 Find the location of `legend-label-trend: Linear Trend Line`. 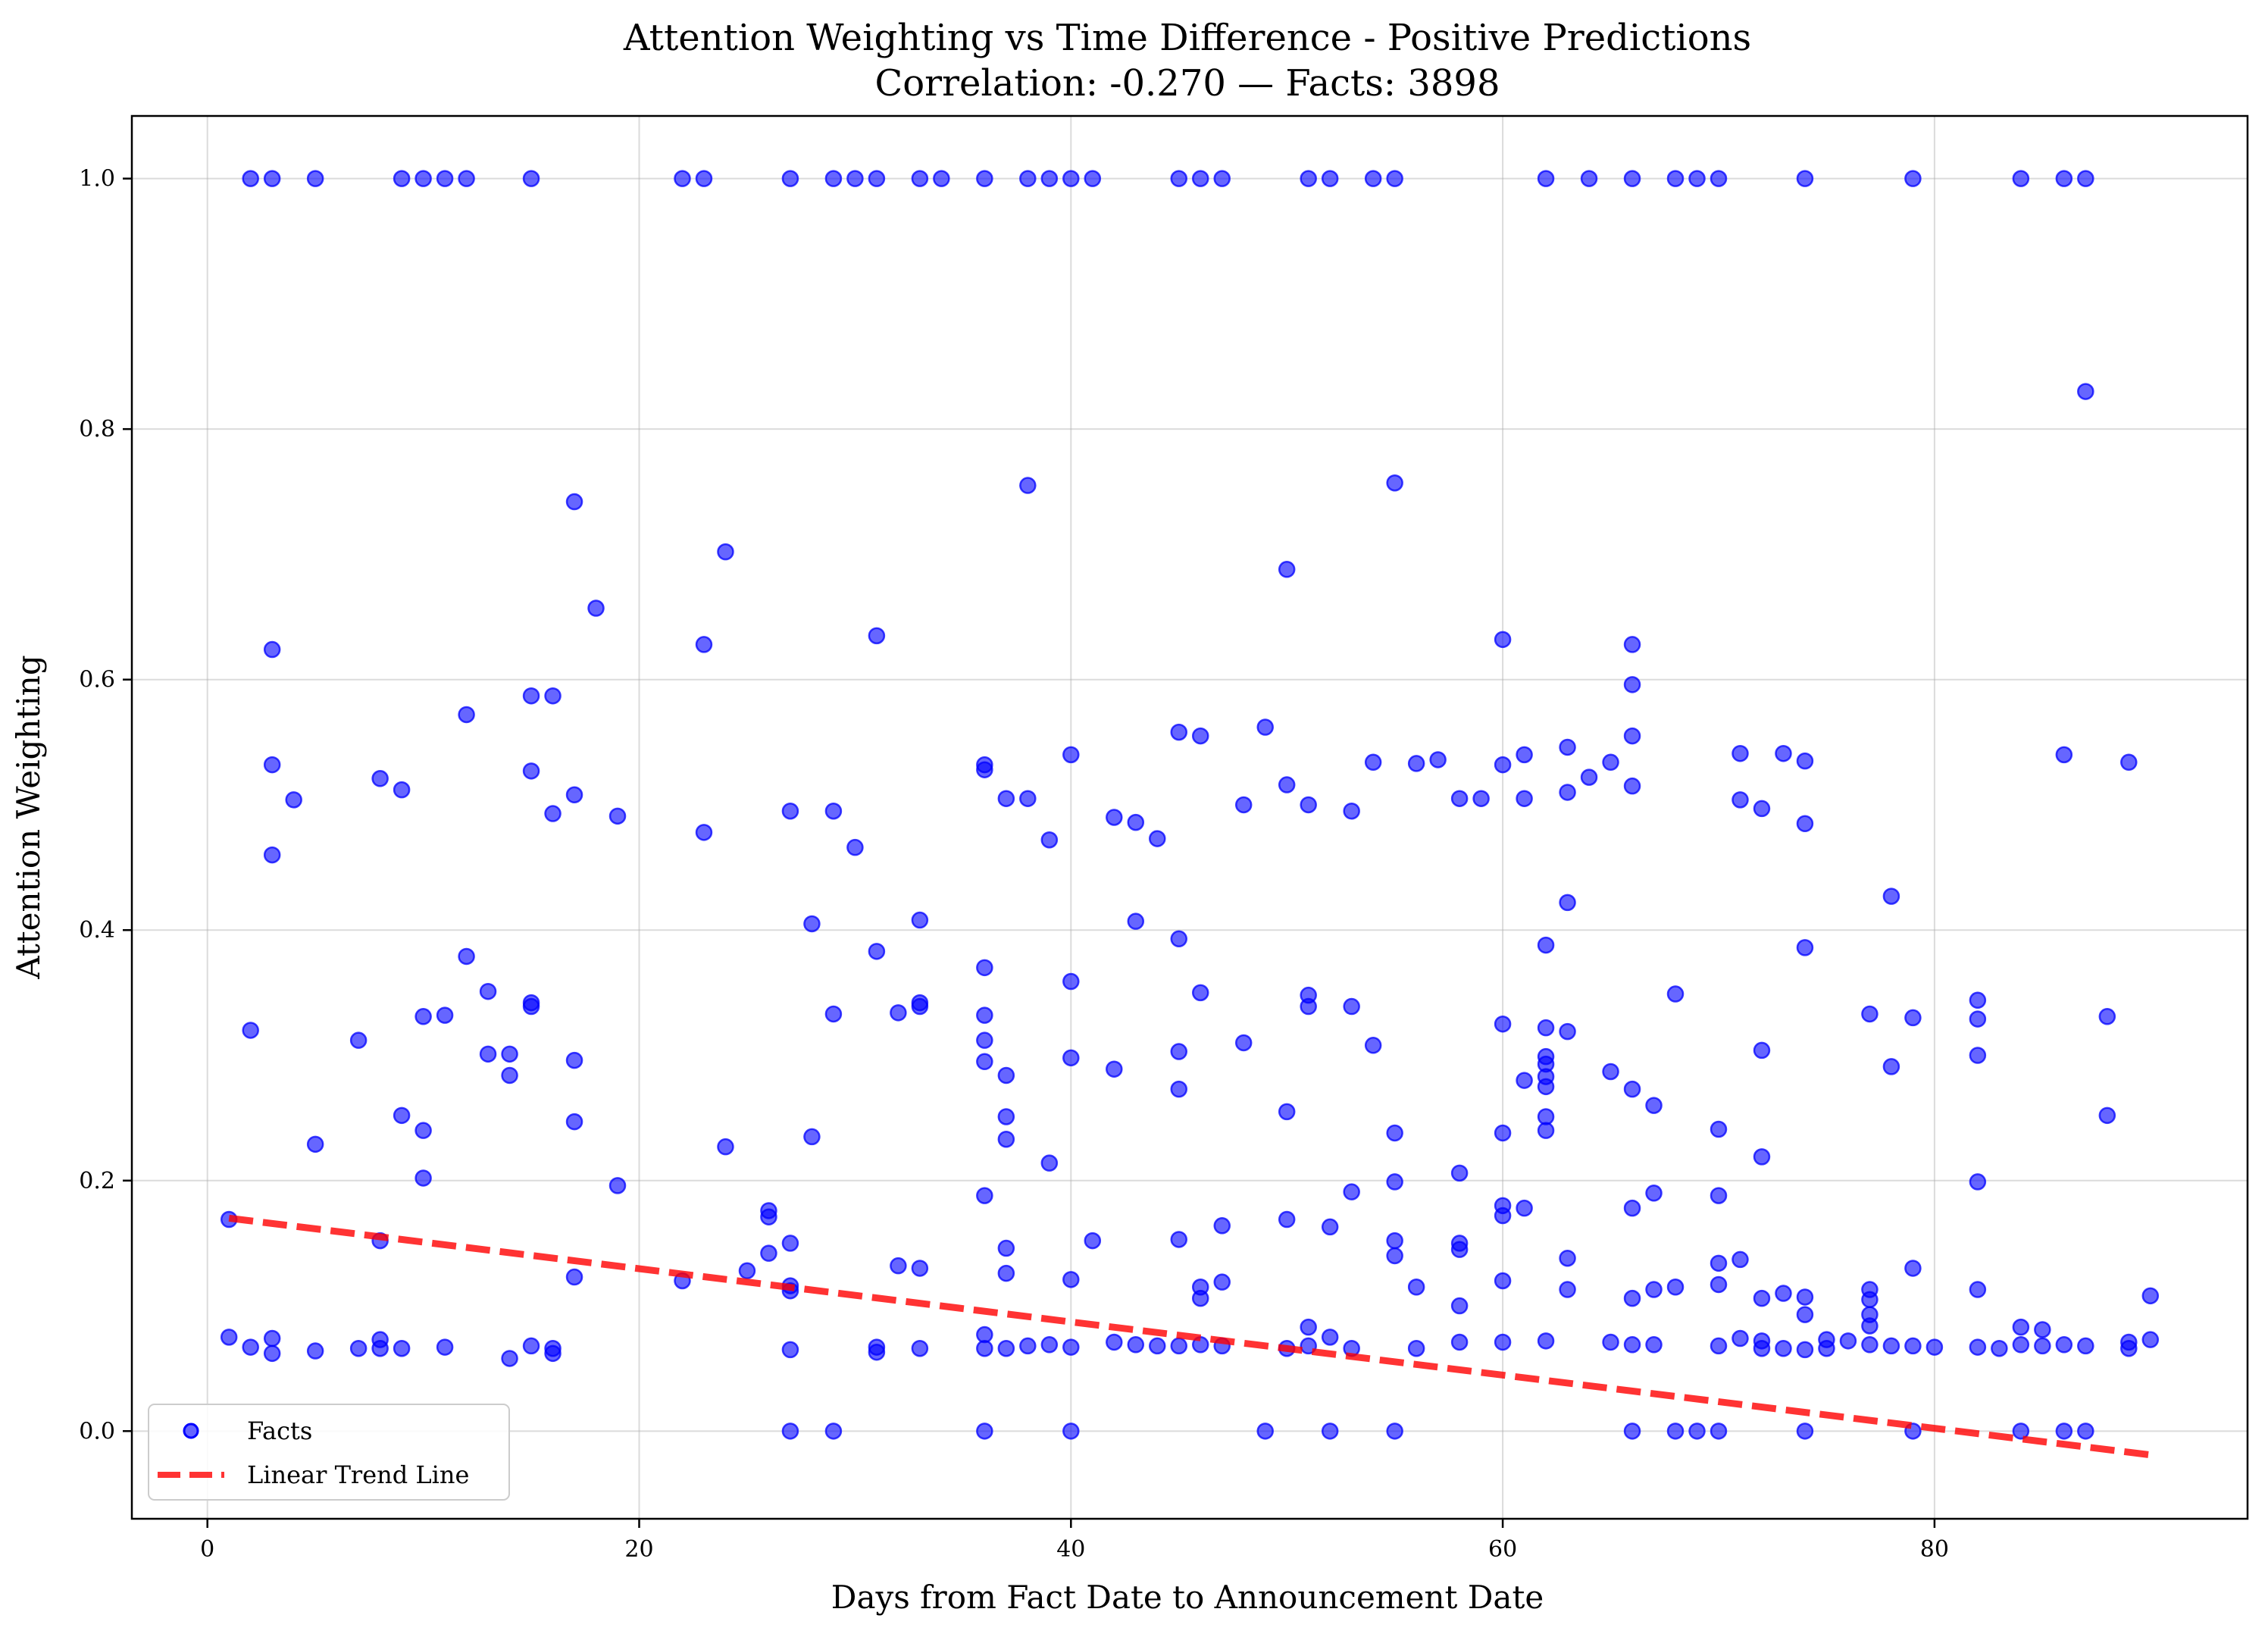

legend-label-trend: Linear Trend Line is located at coordinates (358, 1475).